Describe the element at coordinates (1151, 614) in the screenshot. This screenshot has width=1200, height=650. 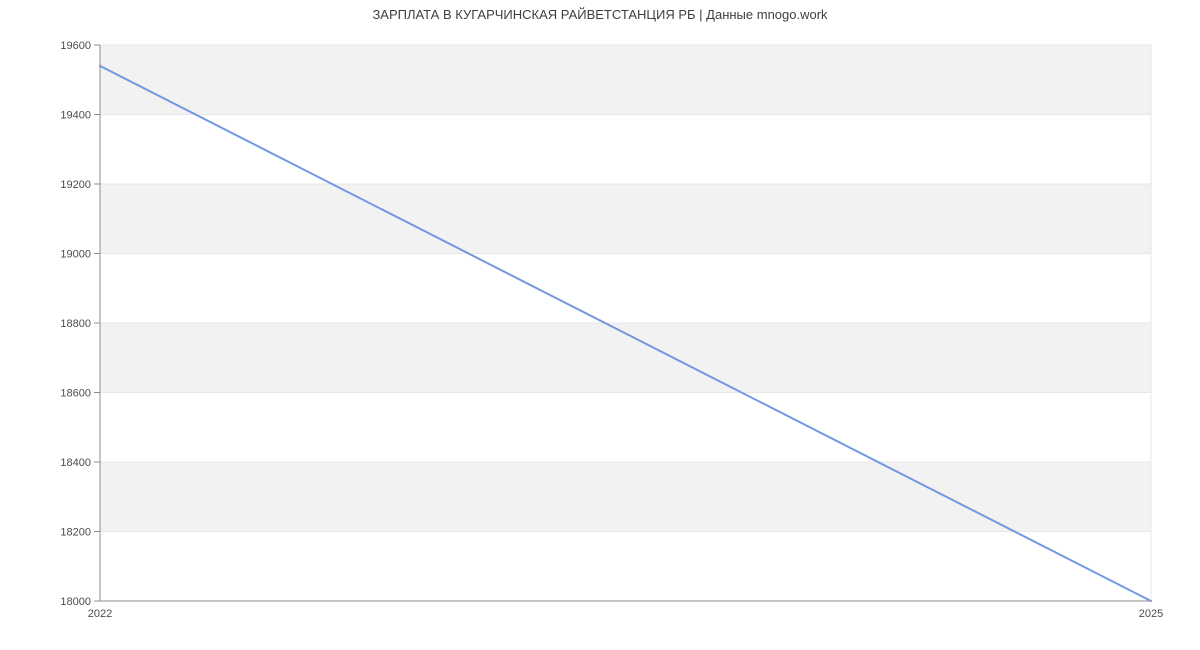
I see `x-tick-label: 2025` at that location.